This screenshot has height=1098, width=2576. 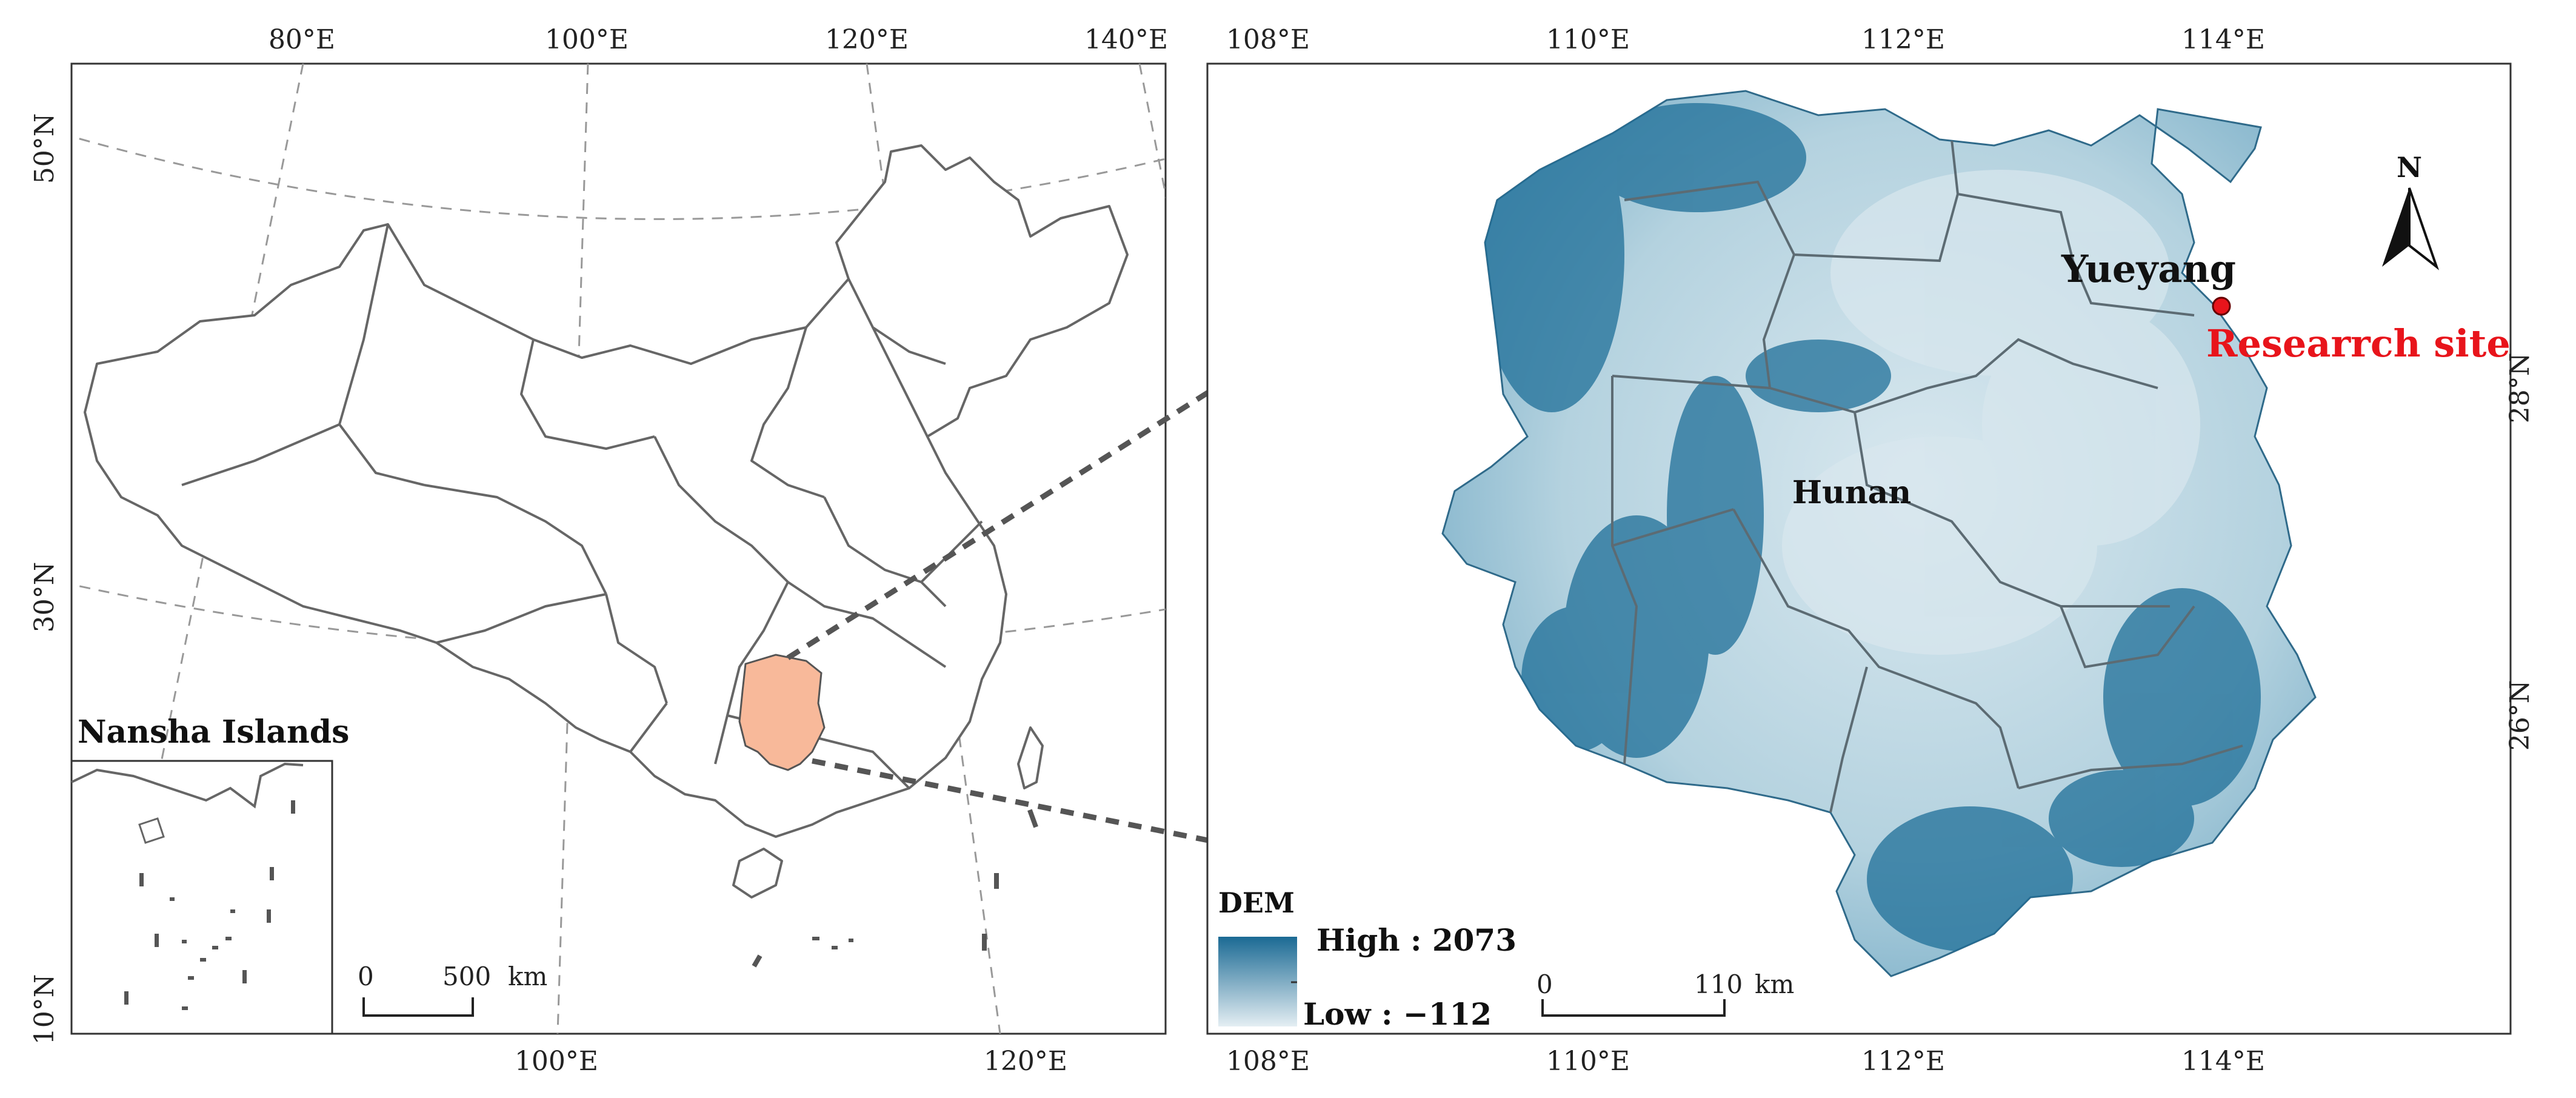 What do you see at coordinates (1126, 40) in the screenshot?
I see `left-top-tick: 140°E` at bounding box center [1126, 40].